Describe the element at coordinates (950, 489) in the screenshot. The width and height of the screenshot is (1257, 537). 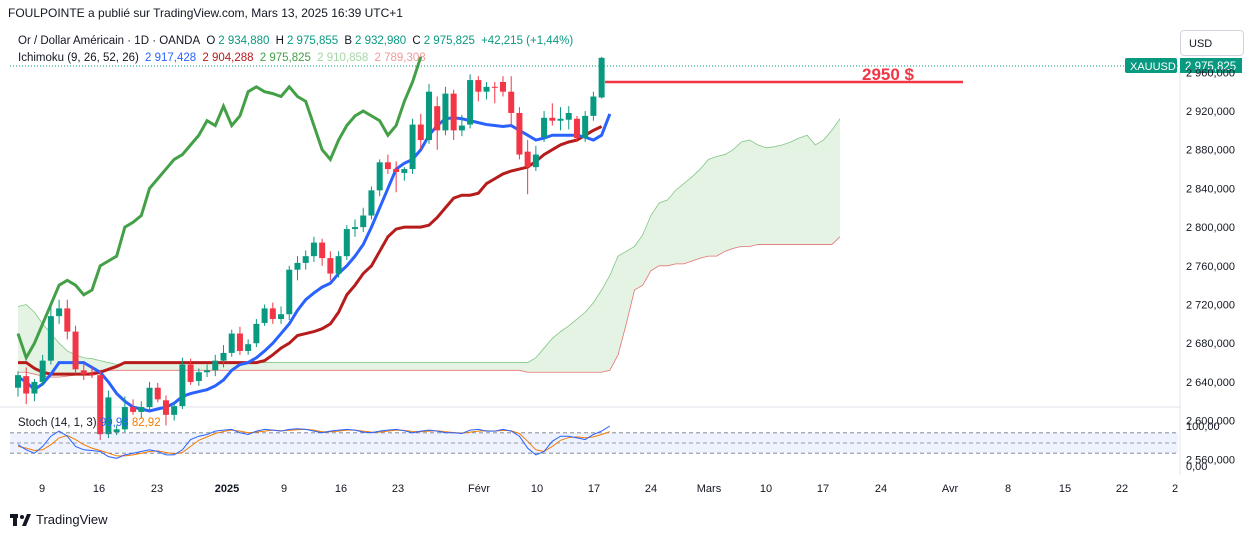
I see `time-tick-label: Avr` at that location.